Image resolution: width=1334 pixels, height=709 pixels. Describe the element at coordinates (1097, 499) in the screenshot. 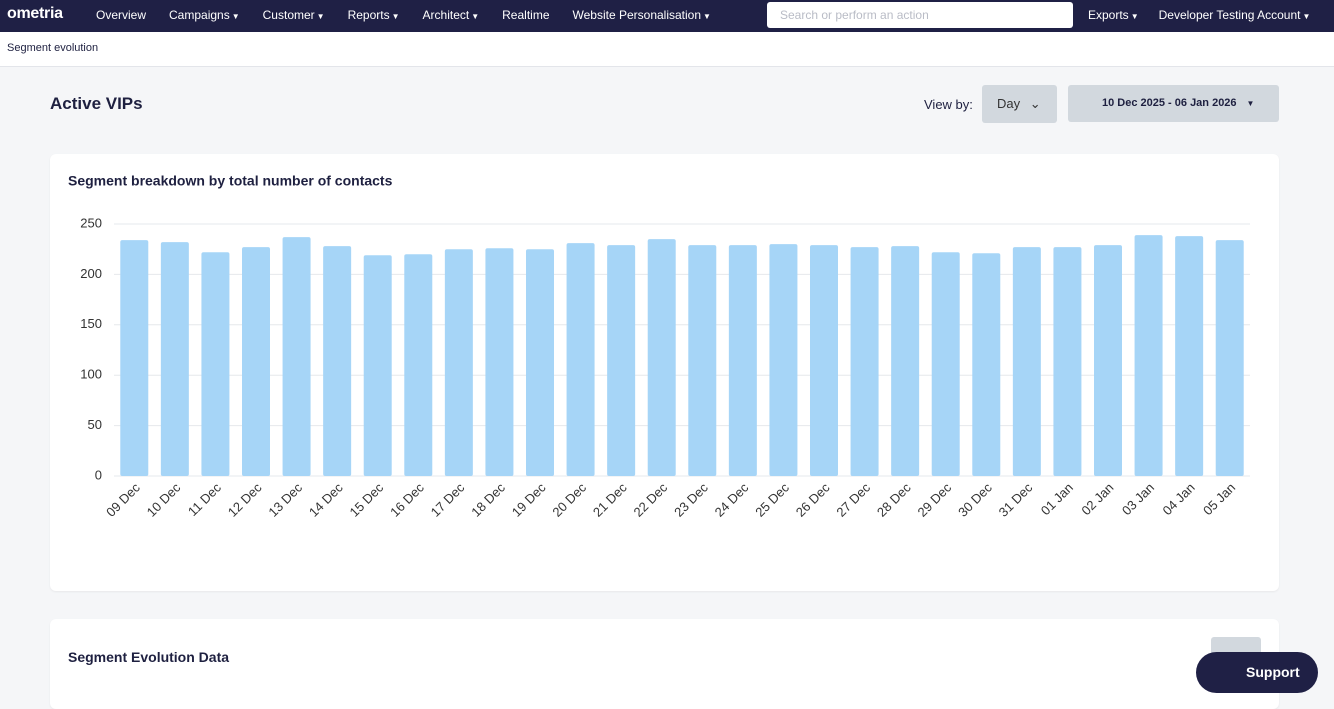

I see `x-tick-label: 02 Jan` at that location.